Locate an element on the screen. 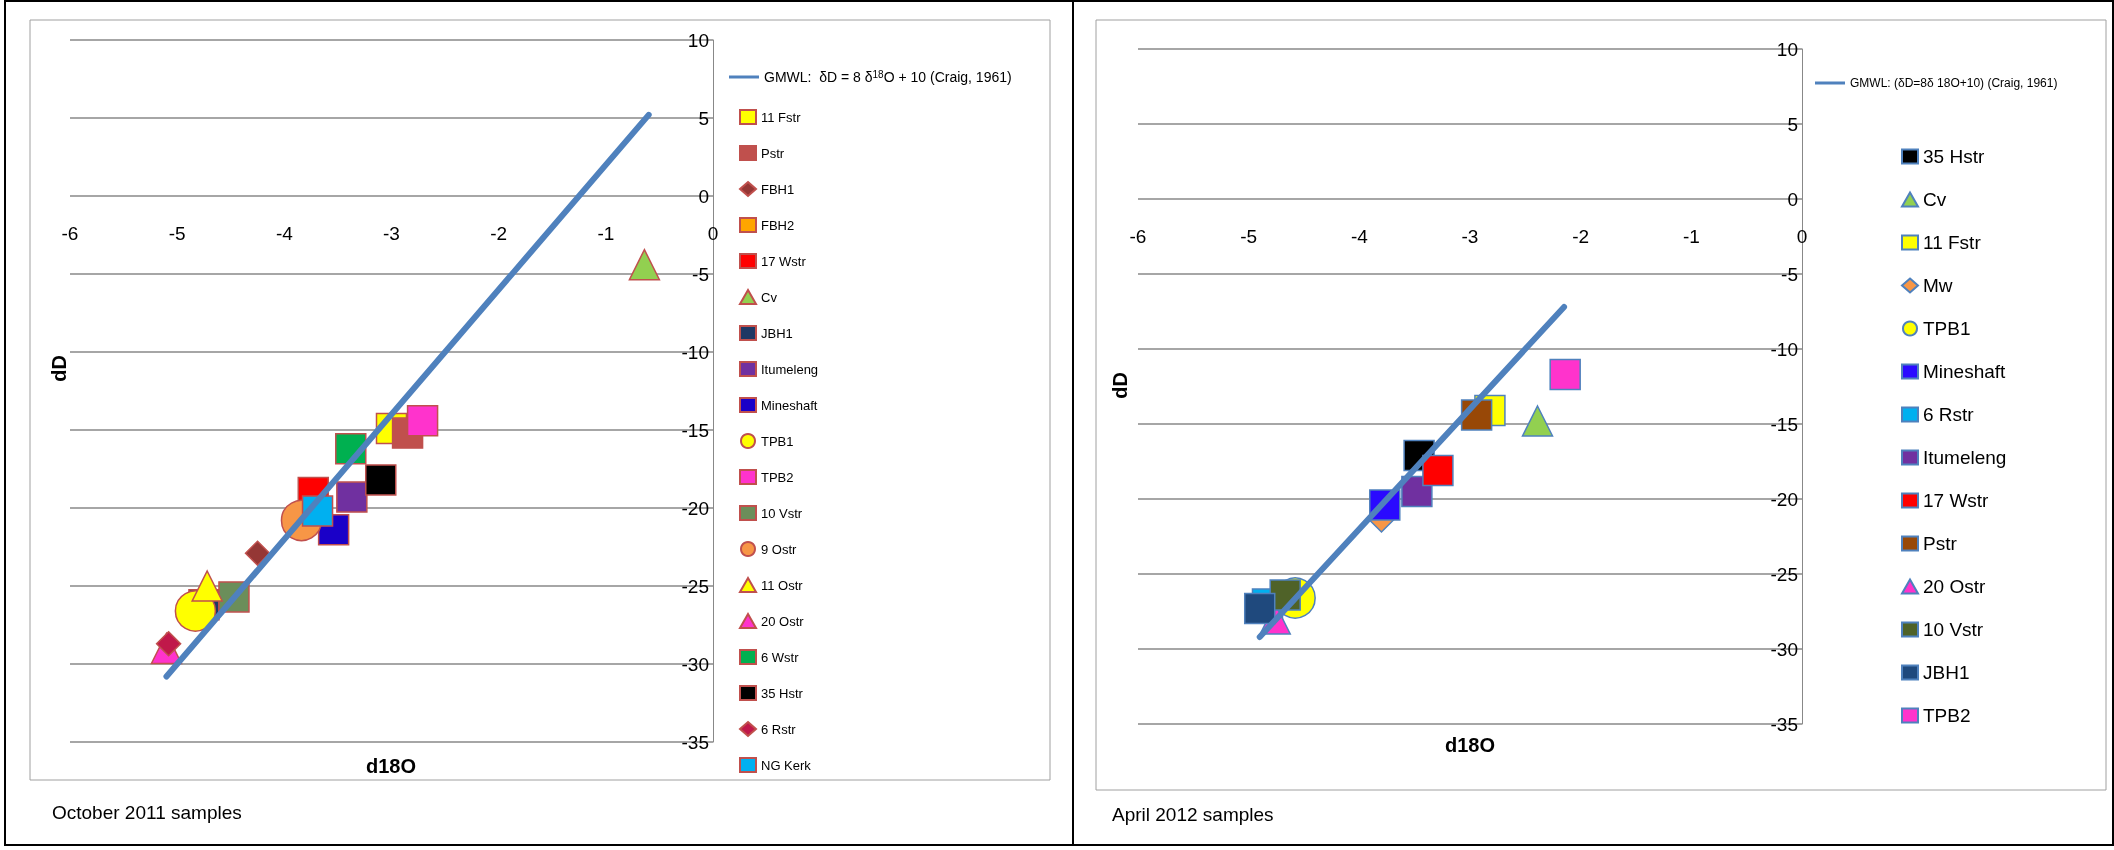  legend-label: 11 Ostr is located at coordinates (782, 585).